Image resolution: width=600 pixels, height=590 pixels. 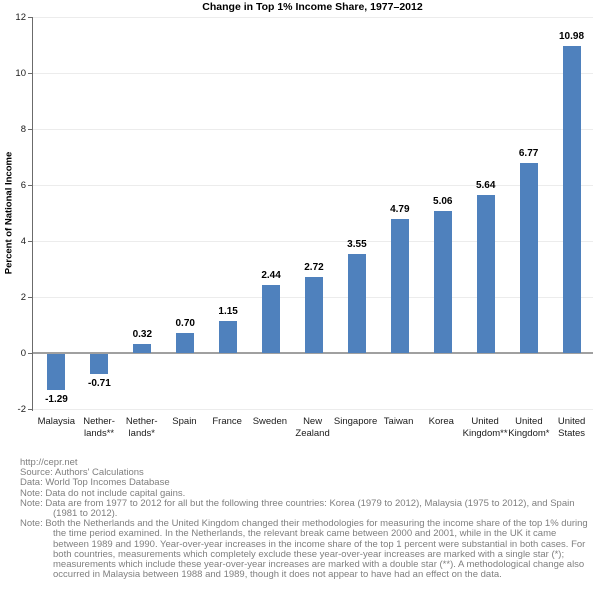 What do you see at coordinates (20, 73) in the screenshot?
I see `y-tick-label: 10` at bounding box center [20, 73].